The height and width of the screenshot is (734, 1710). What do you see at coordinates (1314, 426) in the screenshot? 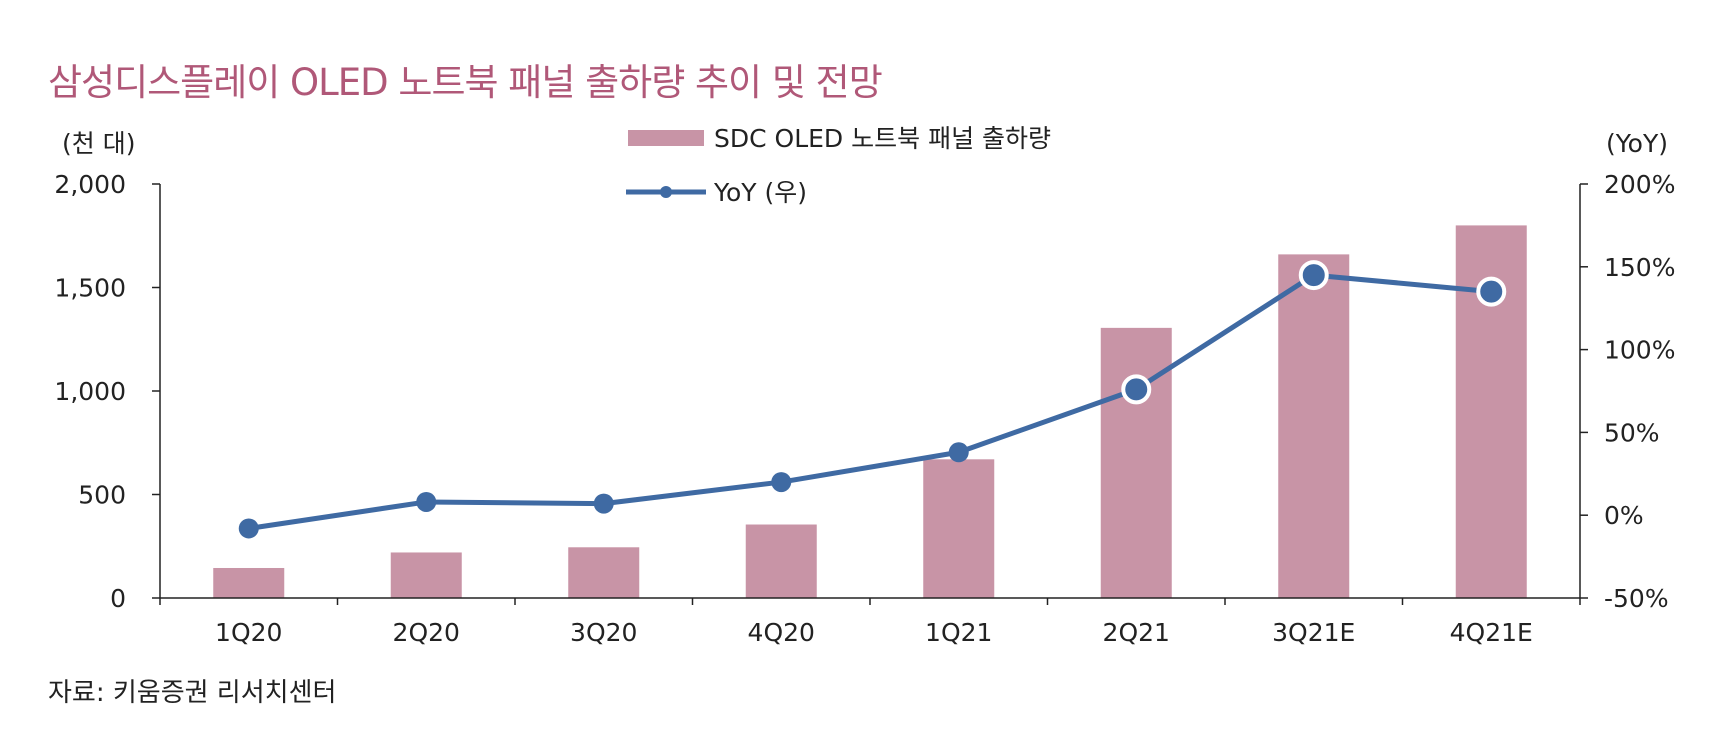
I see `bar-3Q21E` at bounding box center [1314, 426].